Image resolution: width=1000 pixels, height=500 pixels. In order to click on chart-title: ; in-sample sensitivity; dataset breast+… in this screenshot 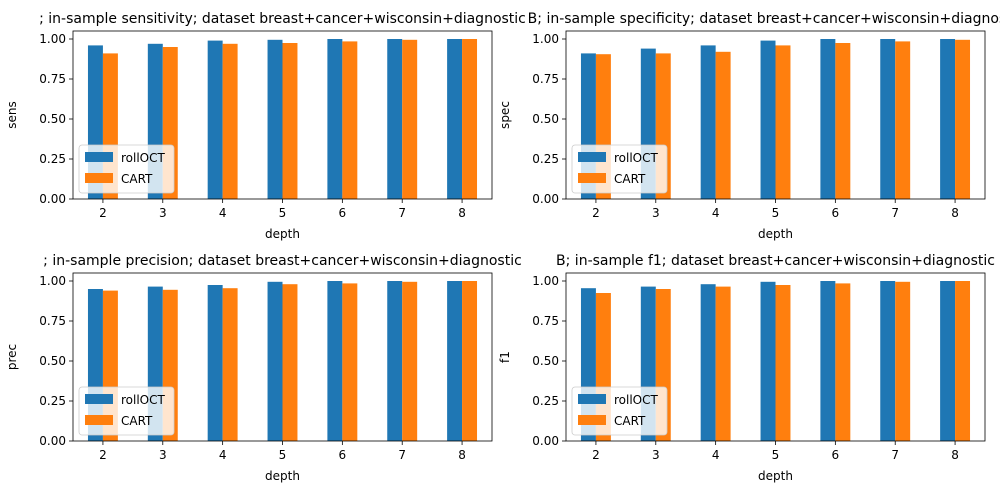, I will do `click(282, 19)`.